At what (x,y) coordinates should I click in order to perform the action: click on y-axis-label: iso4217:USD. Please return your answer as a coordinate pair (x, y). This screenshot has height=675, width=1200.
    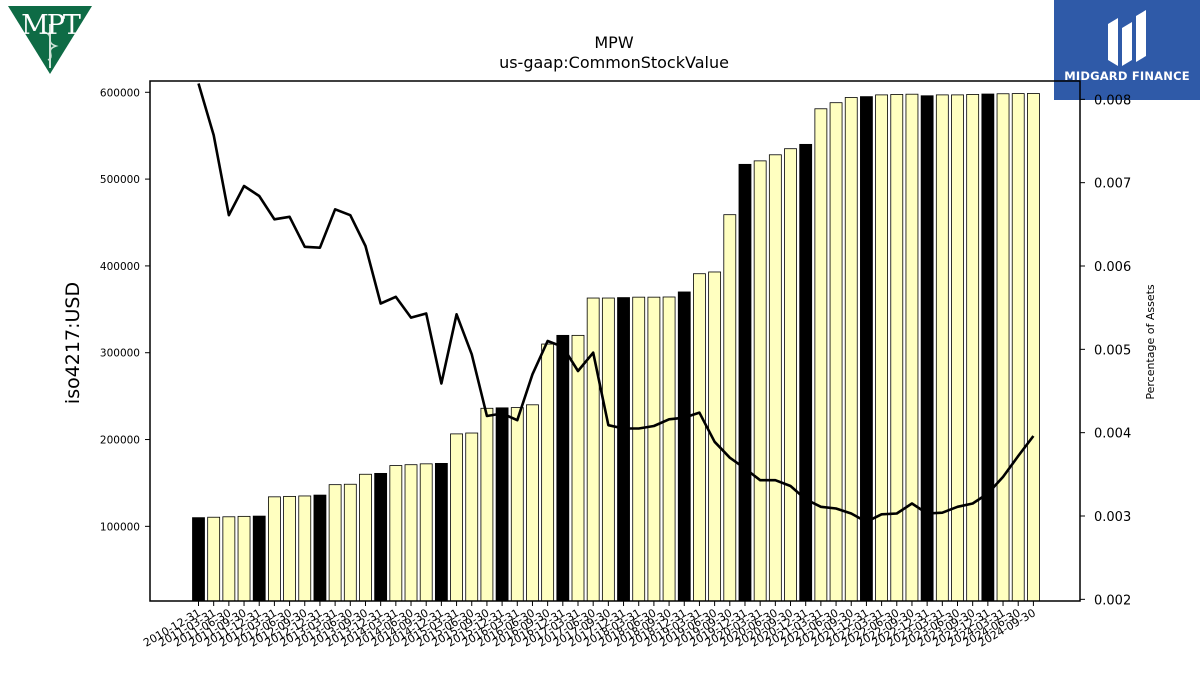
    Looking at the image, I should click on (73, 343).